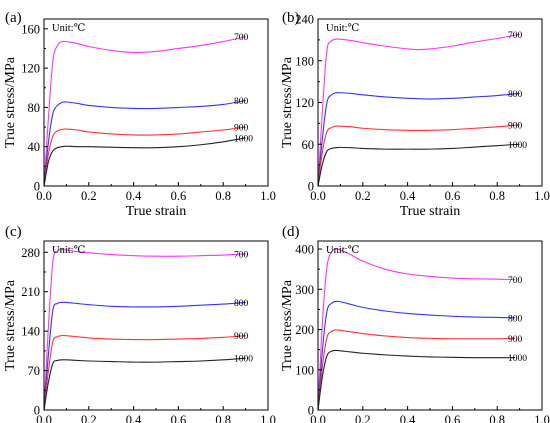 The height and width of the screenshot is (423, 550). What do you see at coordinates (34, 371) in the screenshot?
I see `y-tick-label: 70` at bounding box center [34, 371].